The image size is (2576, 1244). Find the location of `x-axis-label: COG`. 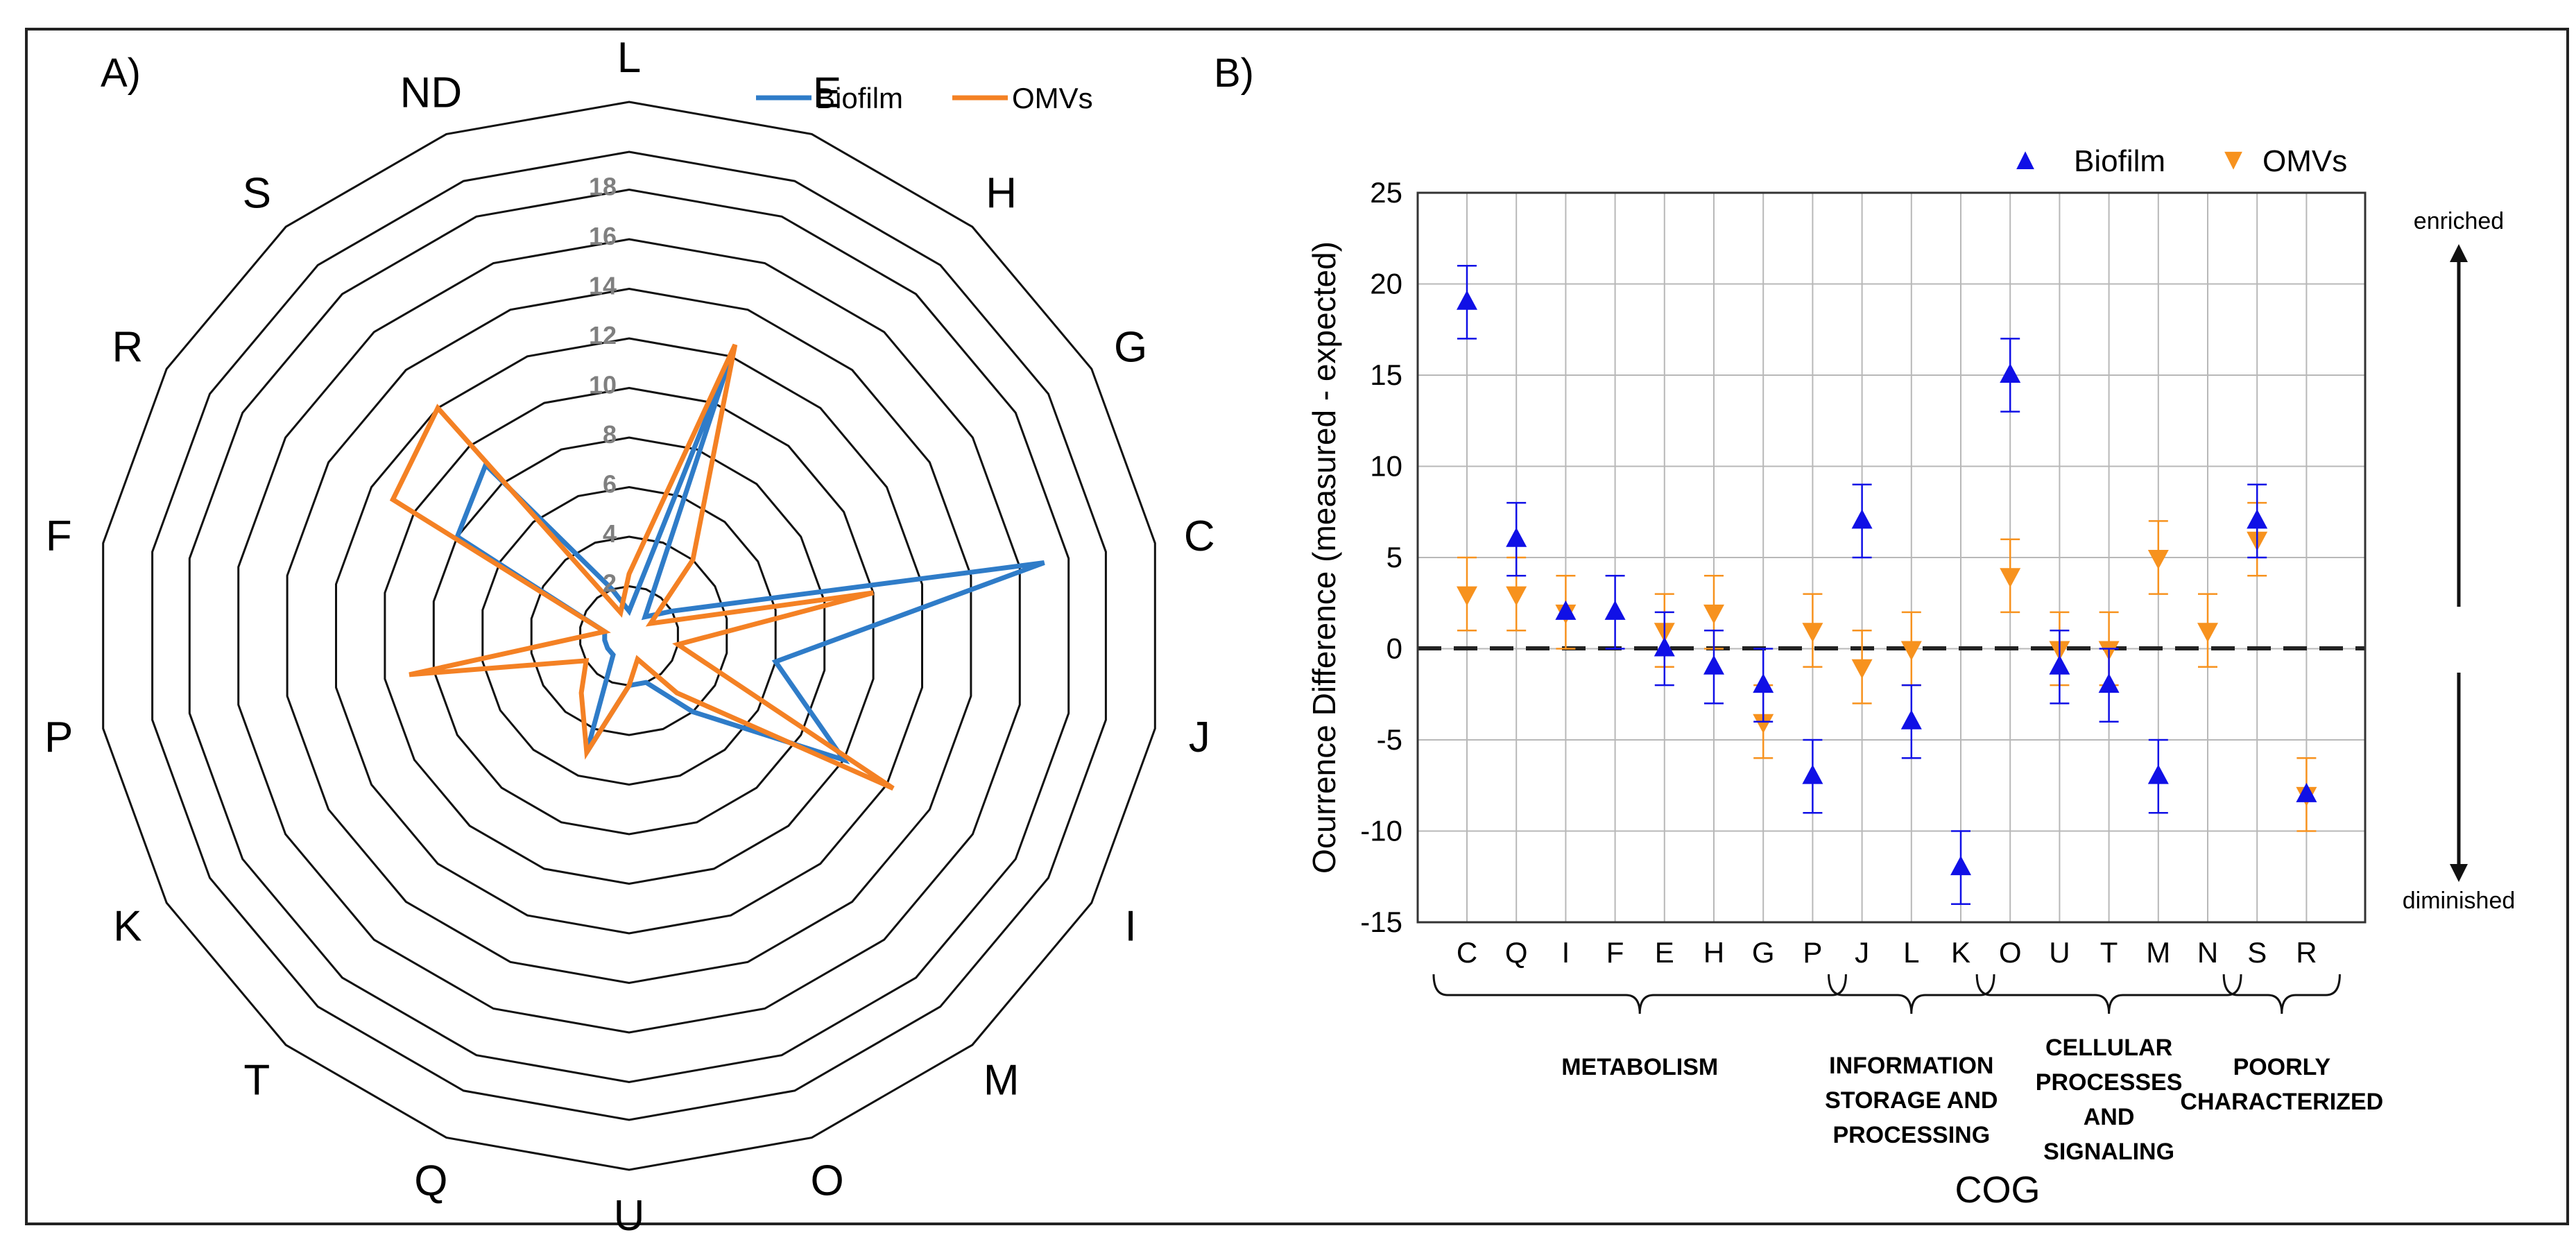

x-axis-label: COG is located at coordinates (1997, 1190).